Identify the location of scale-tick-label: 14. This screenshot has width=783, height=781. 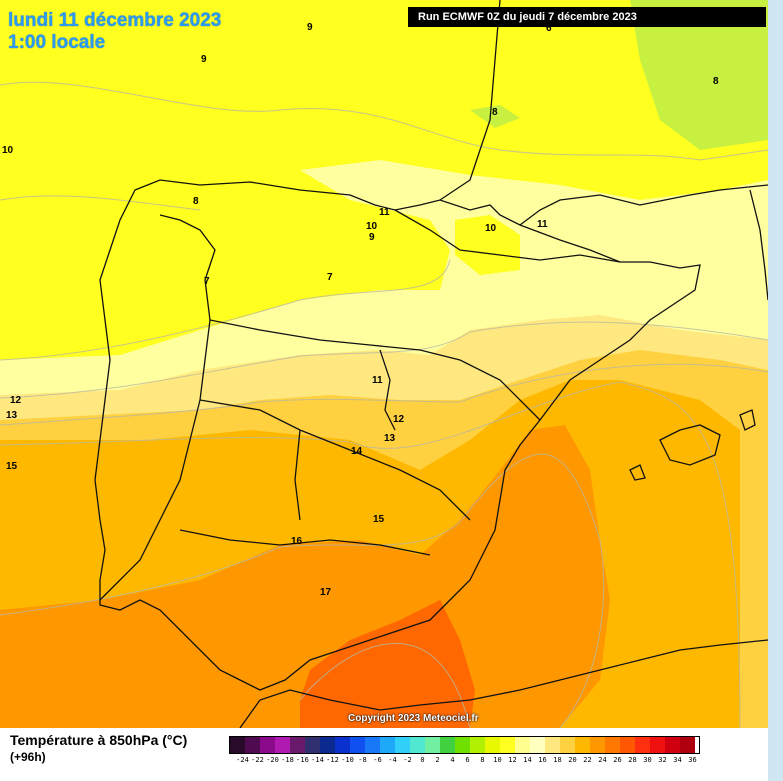
(527, 760).